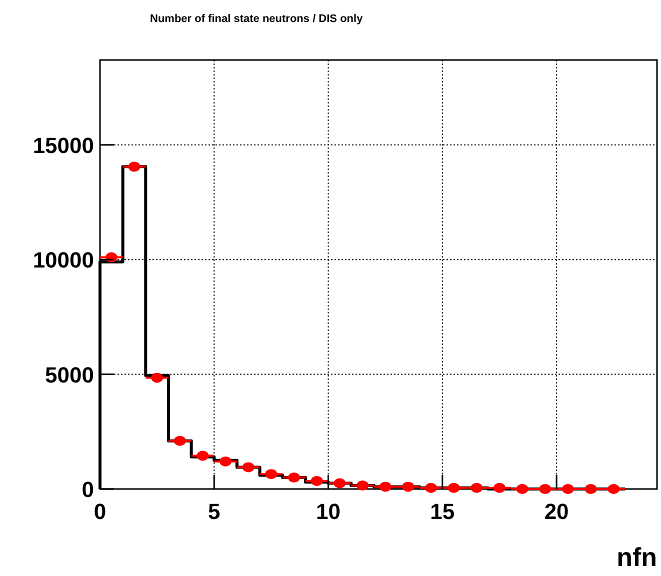 Image resolution: width=661 pixels, height=576 pixels. Describe the element at coordinates (636, 557) in the screenshot. I see `x-axis-title: nfn` at that location.